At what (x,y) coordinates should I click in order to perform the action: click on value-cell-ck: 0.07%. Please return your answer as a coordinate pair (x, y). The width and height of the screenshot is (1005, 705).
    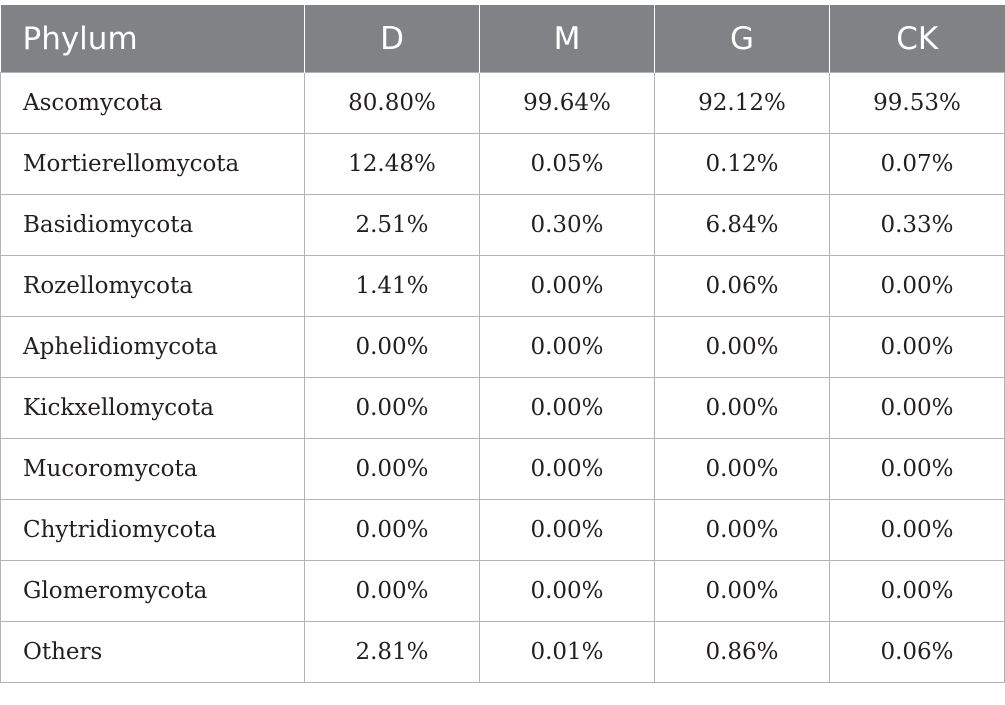
    Looking at the image, I should click on (917, 164).